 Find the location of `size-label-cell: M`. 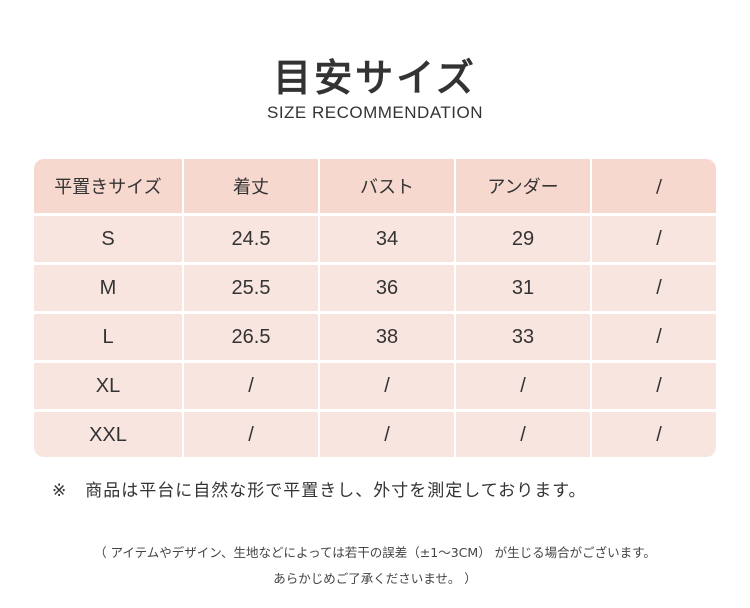

size-label-cell: M is located at coordinates (108, 289).